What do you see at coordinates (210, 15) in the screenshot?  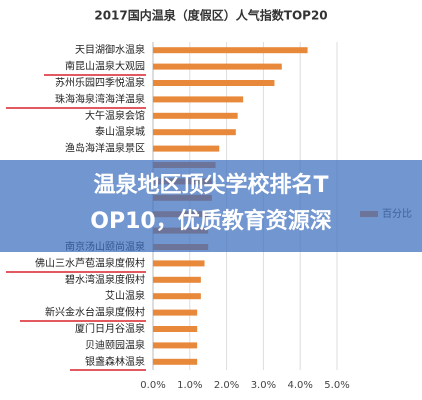 I see `chart-title: 2017国内温泉（度假区）人气指数TOP20` at bounding box center [210, 15].